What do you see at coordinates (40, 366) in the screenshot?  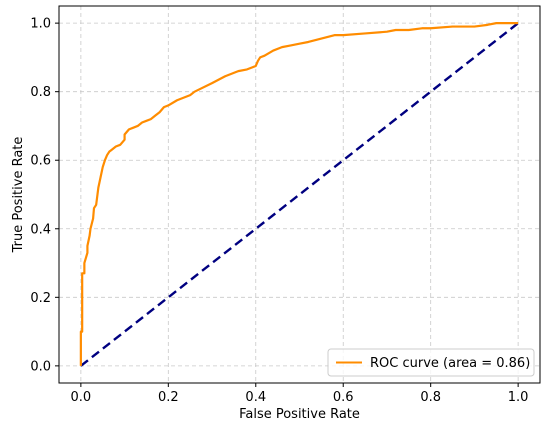 I see `y-tick-label: 0.0` at bounding box center [40, 366].